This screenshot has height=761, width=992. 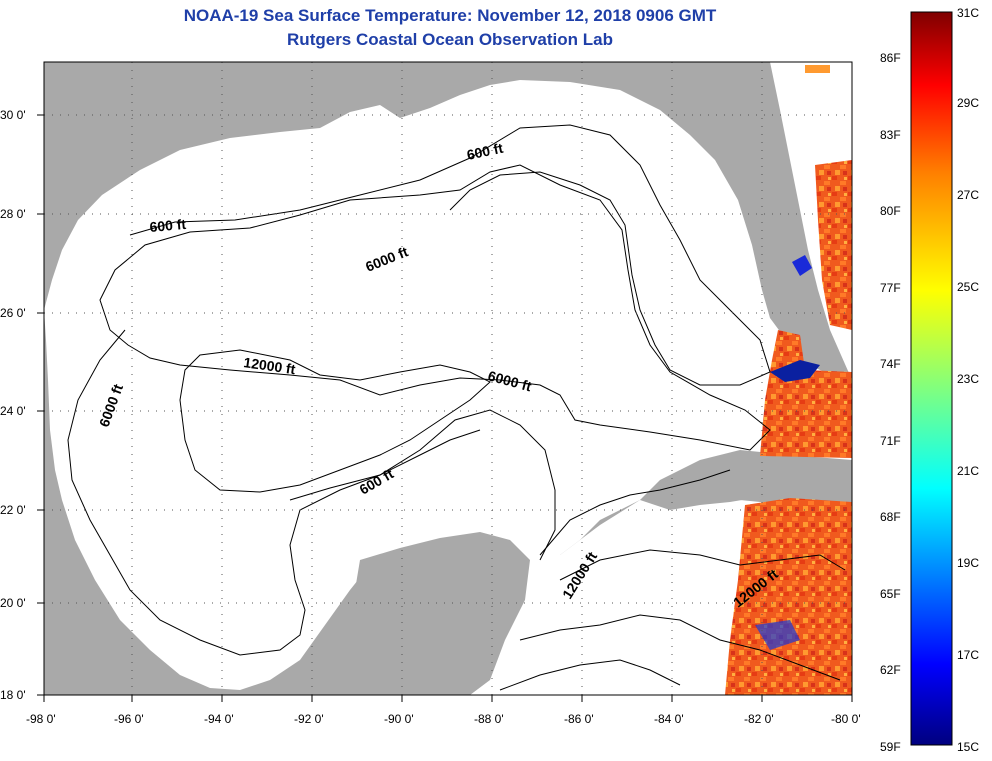 I want to click on sst-data-florida-strait, so click(x=806, y=394).